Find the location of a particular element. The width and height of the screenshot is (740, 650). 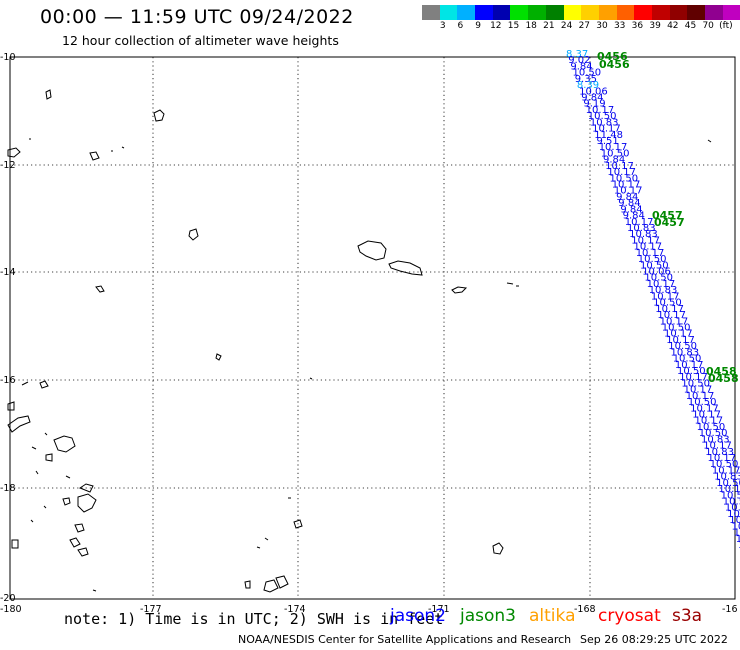

scale-label: 6 is located at coordinates (460, 26).